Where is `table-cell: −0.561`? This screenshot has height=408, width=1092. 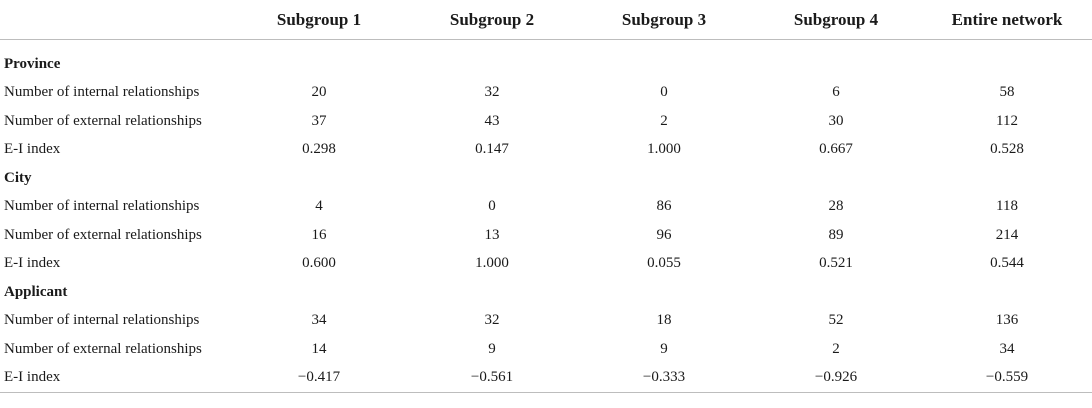
table-cell: −0.561 is located at coordinates (492, 378).